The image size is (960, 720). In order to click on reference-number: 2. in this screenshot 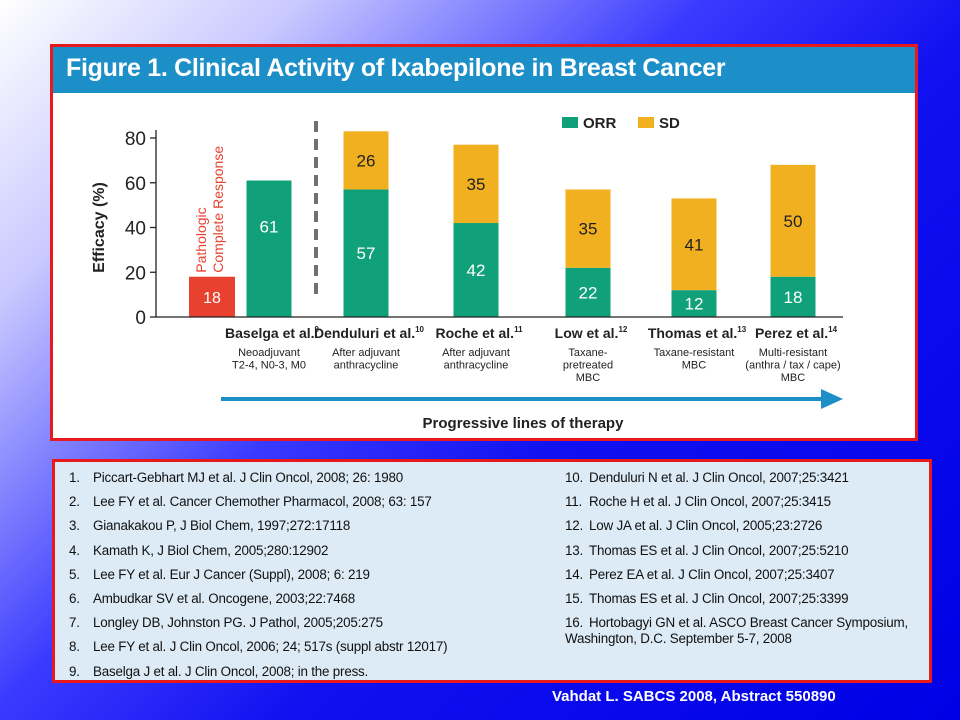, I will do `click(74, 502)`.